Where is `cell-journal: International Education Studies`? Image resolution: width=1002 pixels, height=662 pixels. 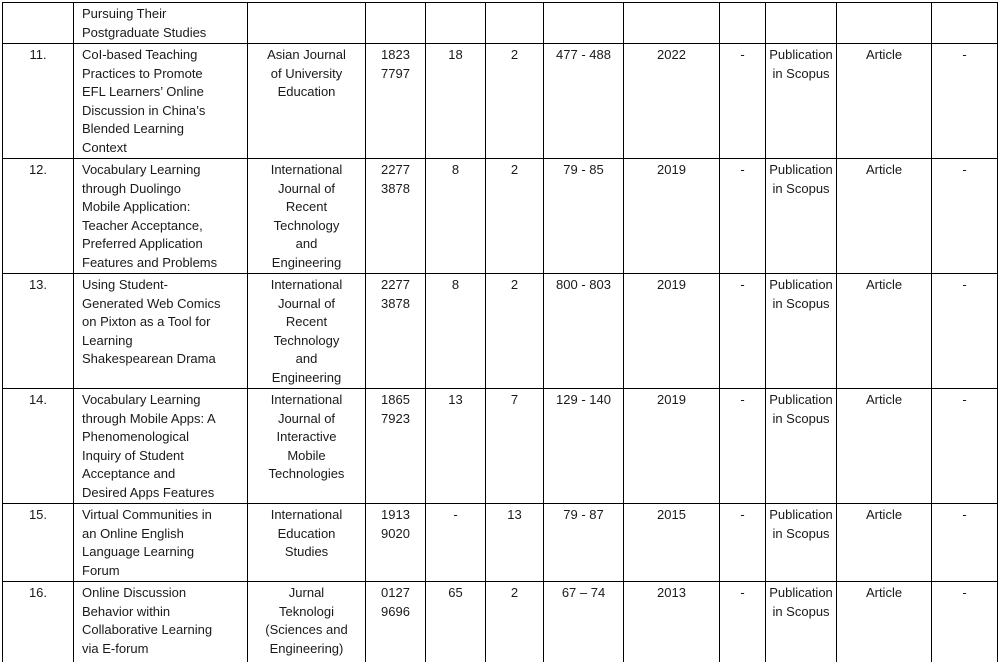
cell-journal: International Education Studies is located at coordinates (306, 542).